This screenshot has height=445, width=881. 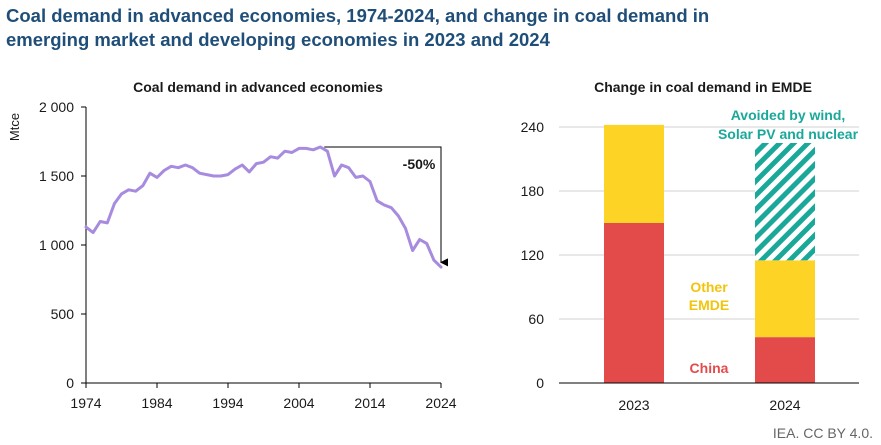 I want to click on bar-chart-title: Change in coal demand in EMDE, so click(x=703, y=87).